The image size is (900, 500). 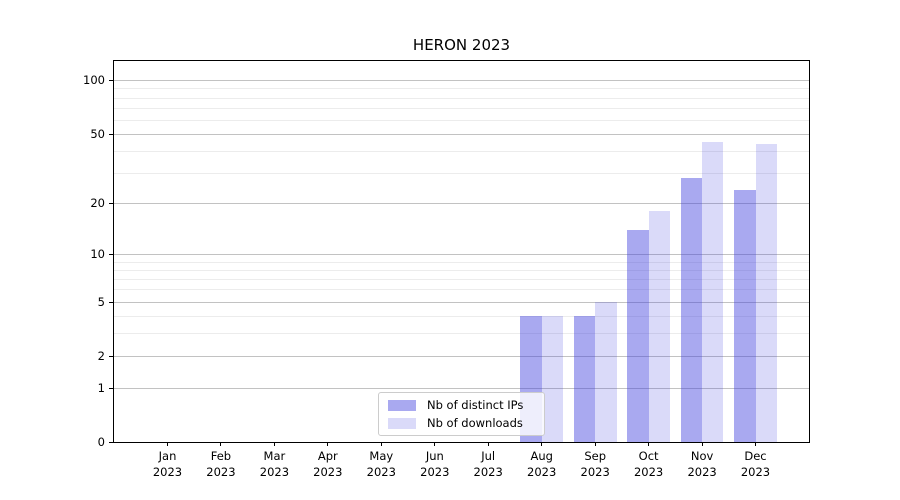 I want to click on bar-distinct-ips-dec, so click(x=745, y=315).